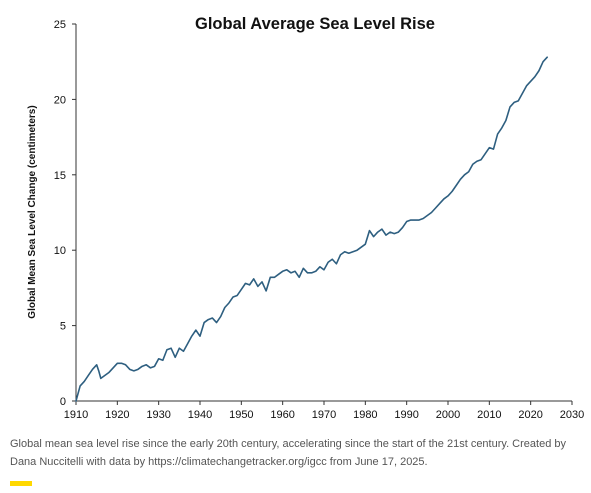  I want to click on x-tick-label: 1980, so click(365, 415).